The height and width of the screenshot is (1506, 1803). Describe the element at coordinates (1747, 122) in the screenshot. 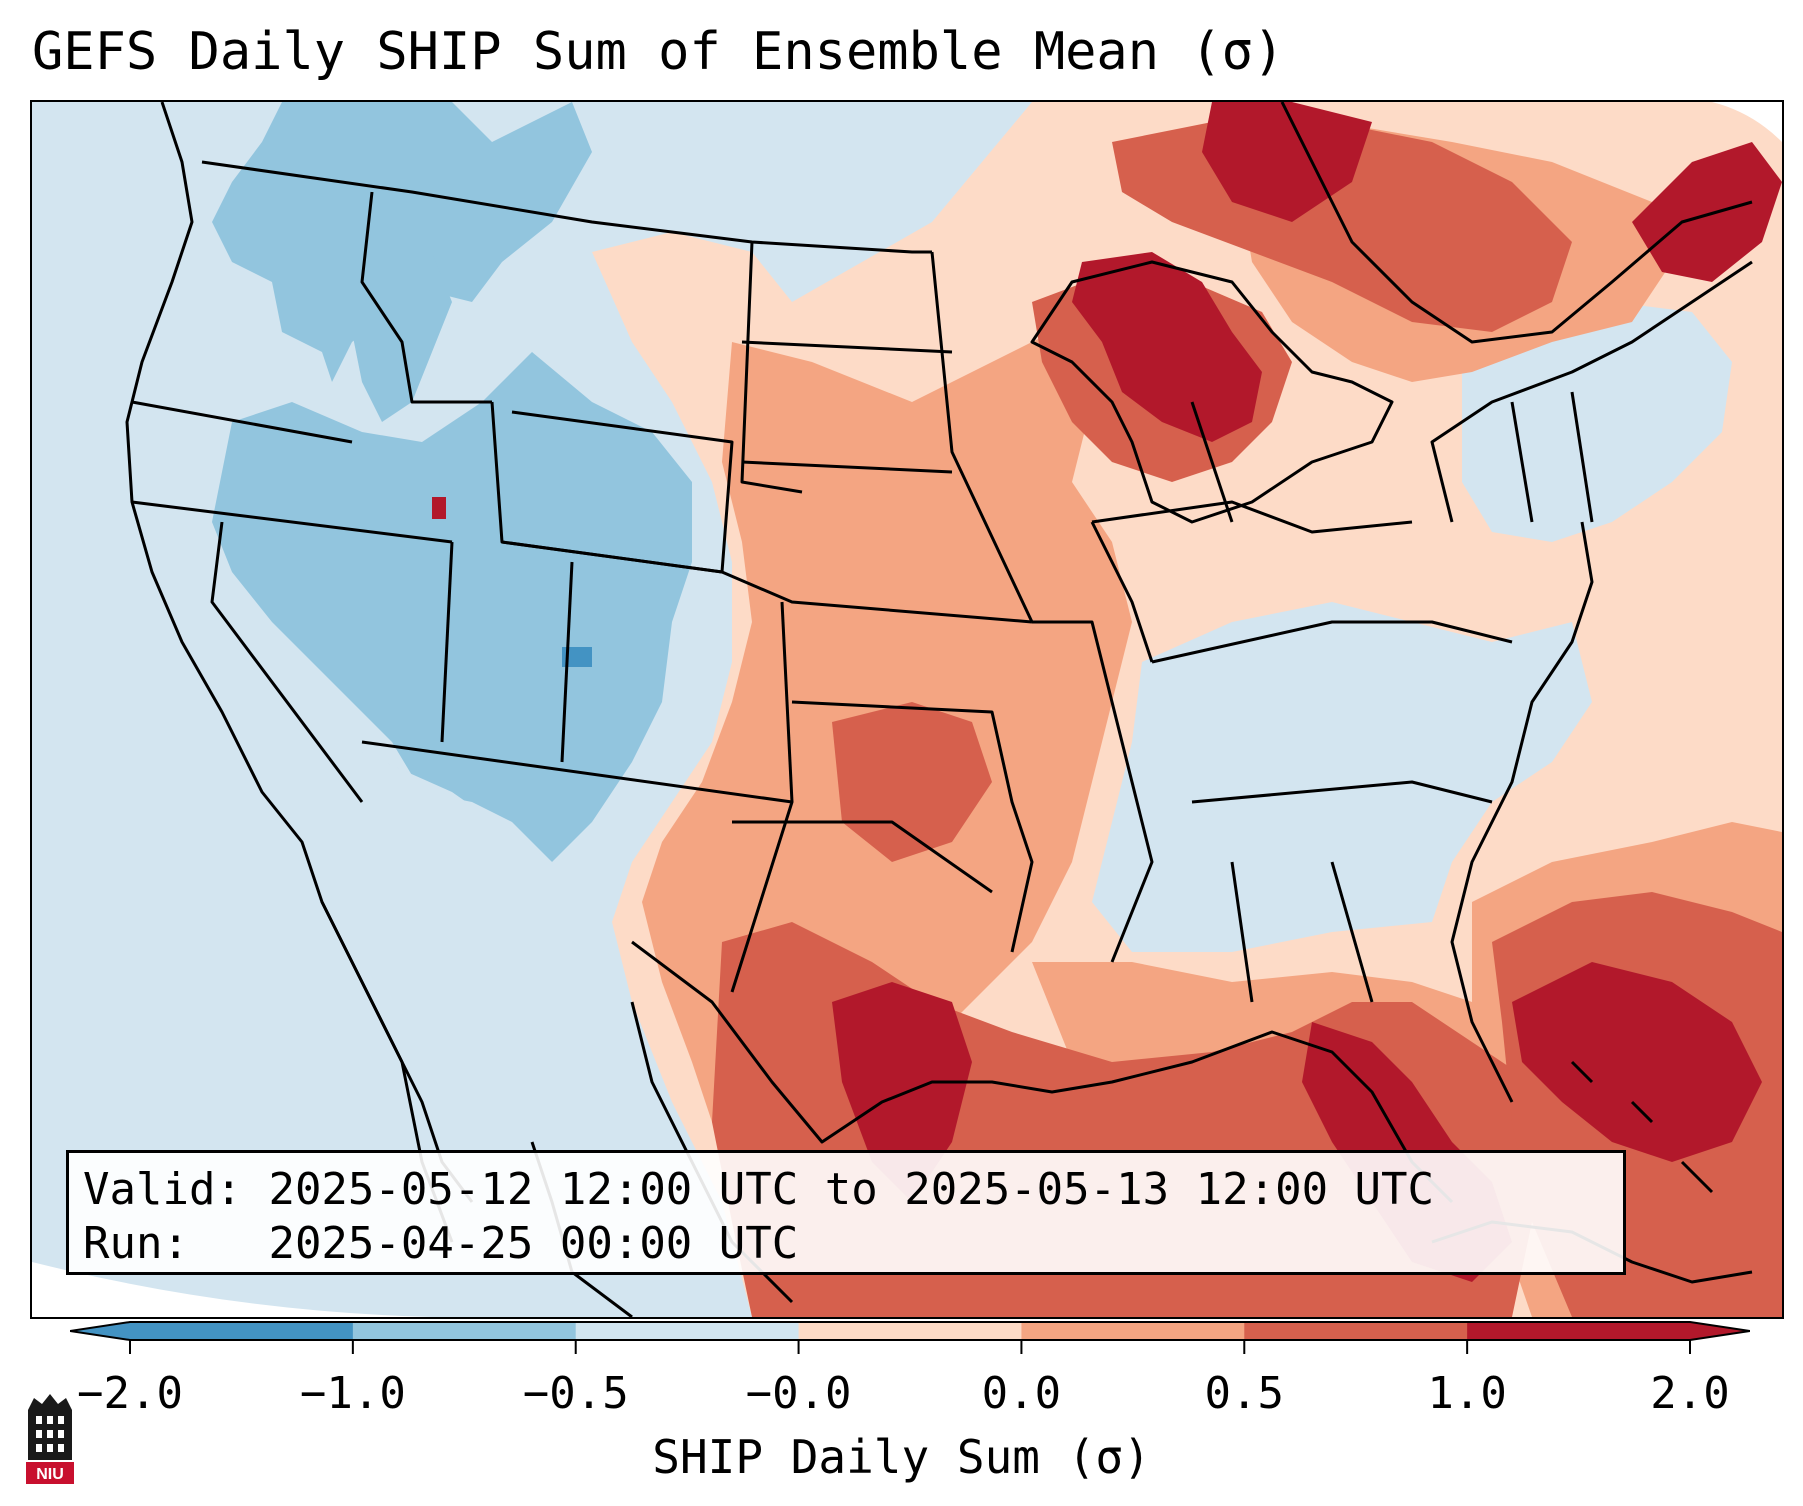

I see `out-of-domain-ne` at that location.